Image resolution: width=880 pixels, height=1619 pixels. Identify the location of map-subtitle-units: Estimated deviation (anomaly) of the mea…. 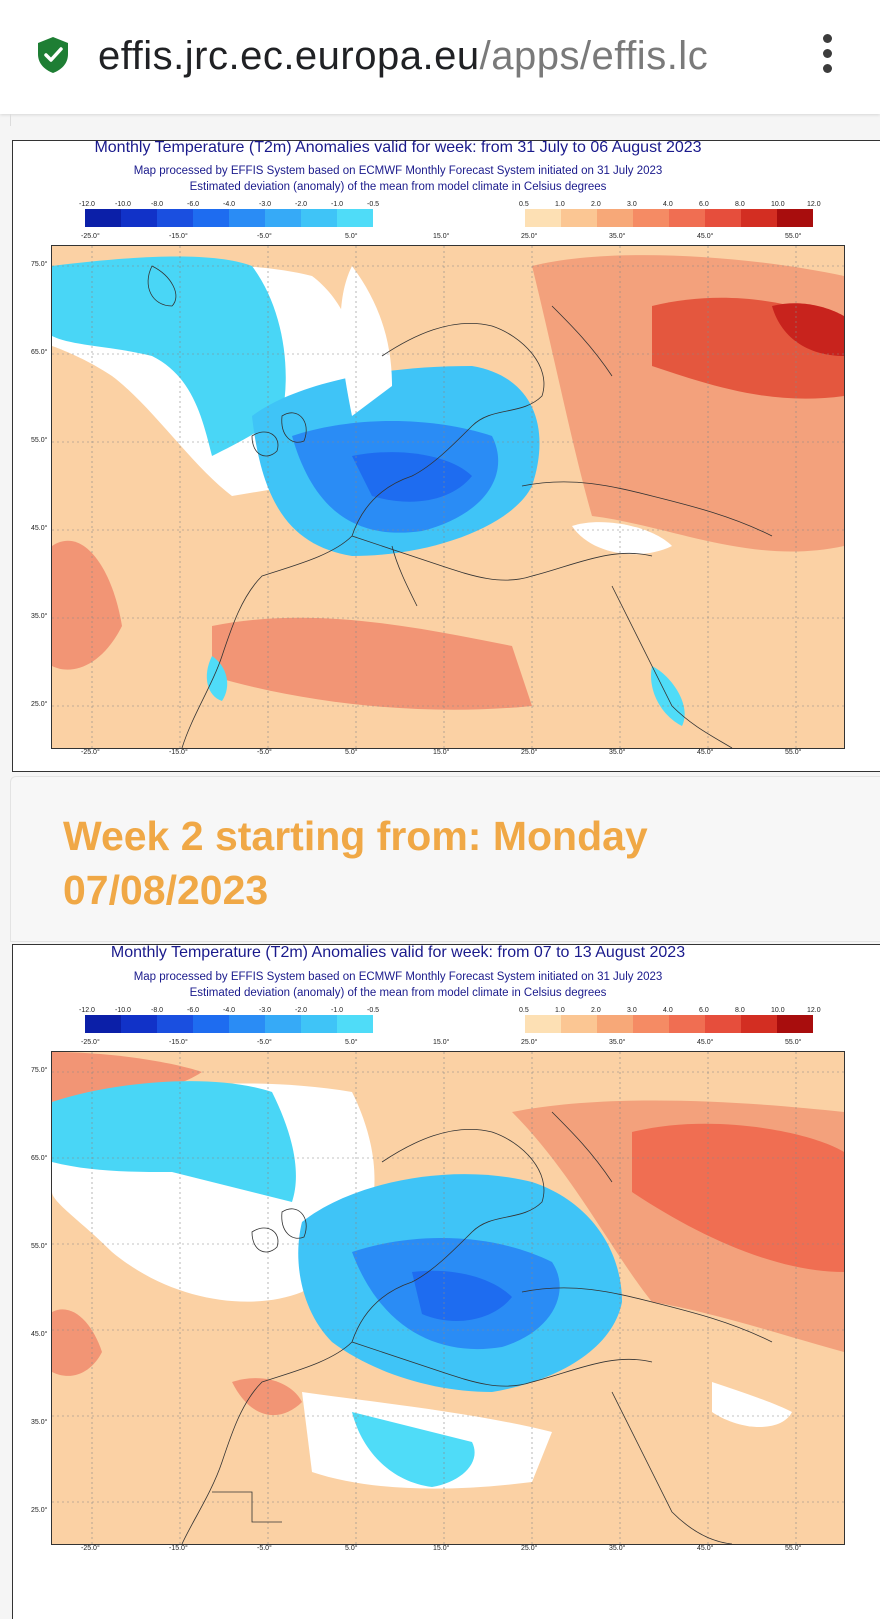
(398, 187).